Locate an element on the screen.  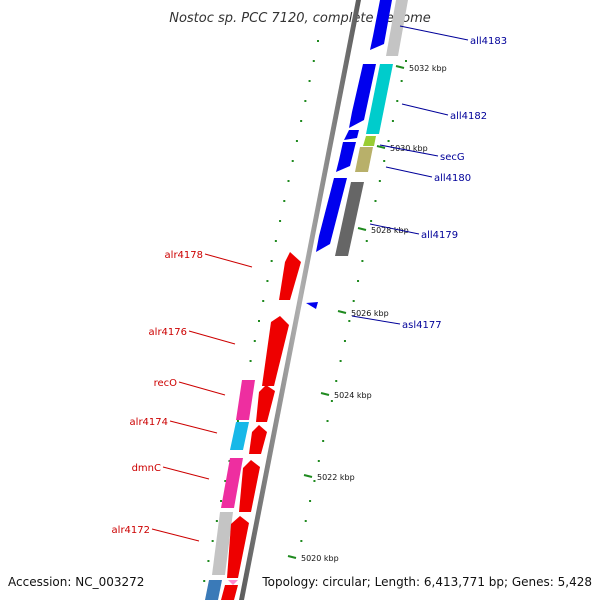
gene-label-recO: recO is located at coordinates (166, 383).